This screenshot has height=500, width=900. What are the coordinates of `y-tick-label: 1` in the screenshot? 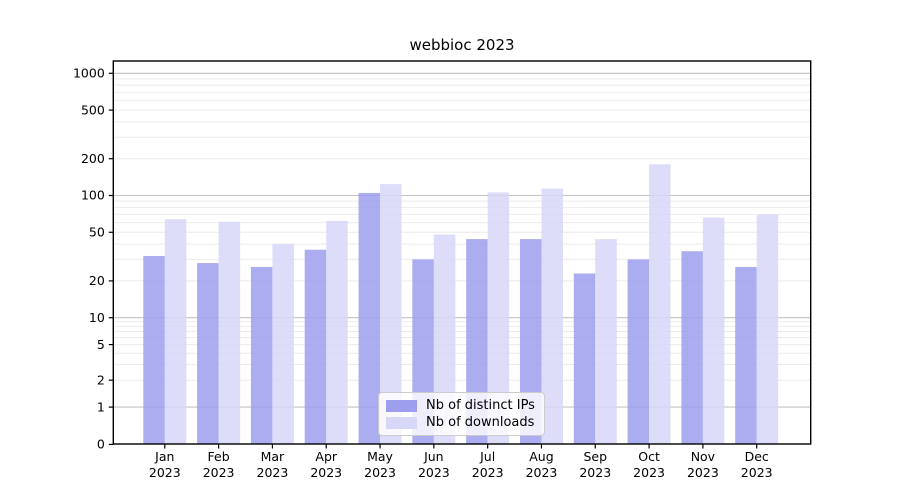 It's located at (101, 406).